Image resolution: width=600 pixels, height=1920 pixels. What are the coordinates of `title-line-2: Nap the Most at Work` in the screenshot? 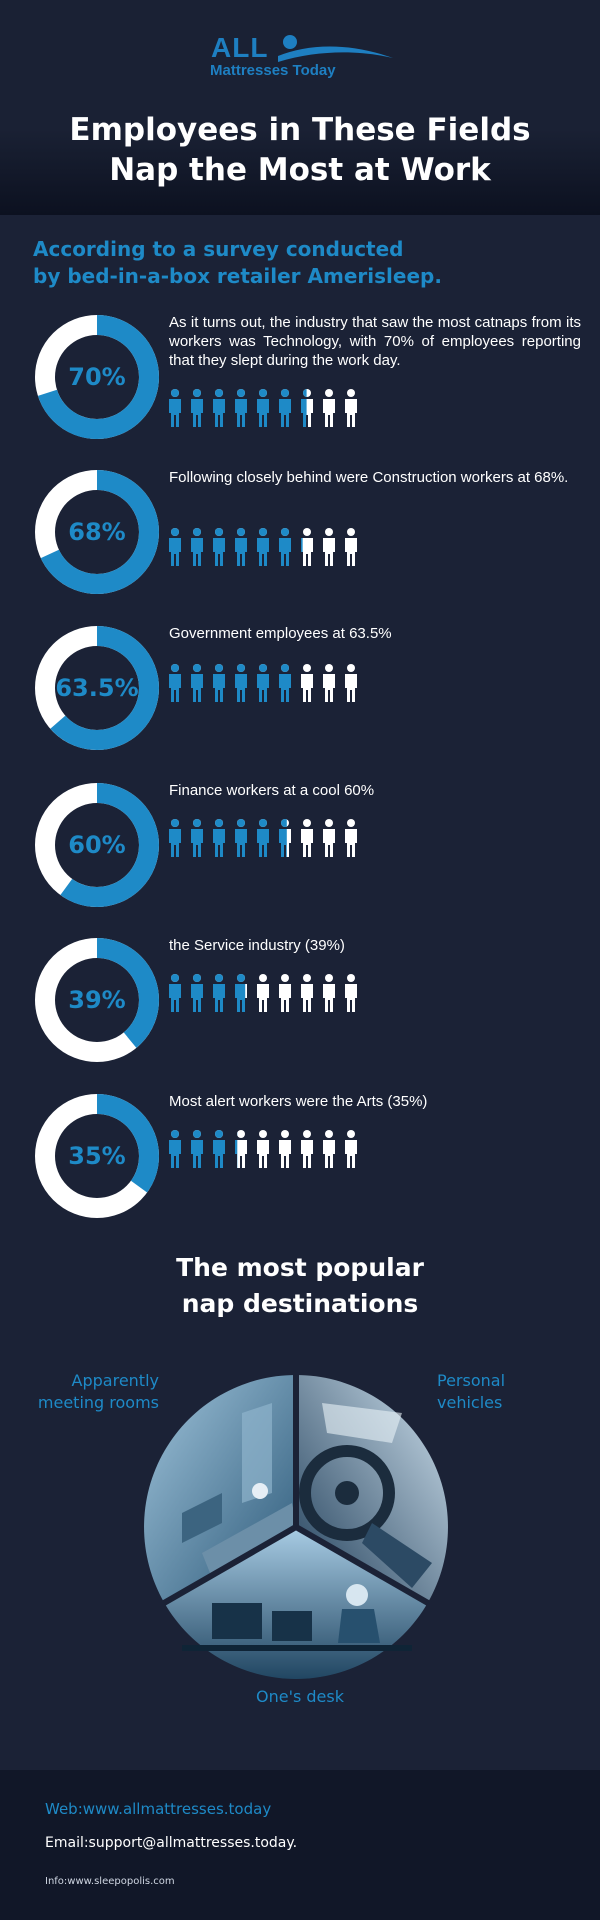 It's located at (300, 170).